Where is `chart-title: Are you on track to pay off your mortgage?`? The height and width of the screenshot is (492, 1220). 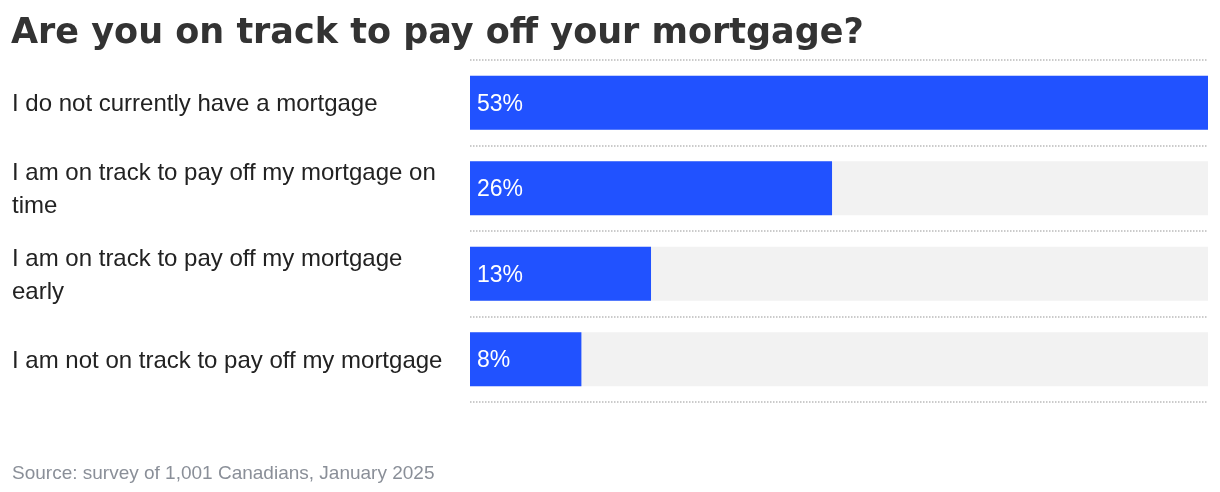 chart-title: Are you on track to pay off your mortgage? is located at coordinates (437, 30).